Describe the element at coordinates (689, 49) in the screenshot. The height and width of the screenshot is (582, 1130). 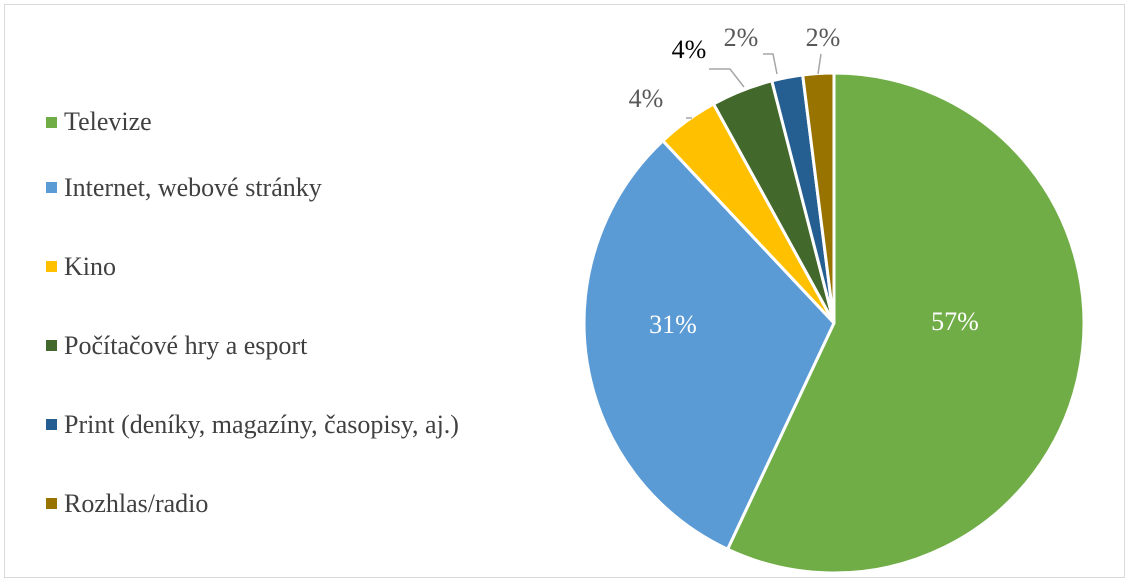
I see `data-label-pocitacove-hry: 4%` at that location.